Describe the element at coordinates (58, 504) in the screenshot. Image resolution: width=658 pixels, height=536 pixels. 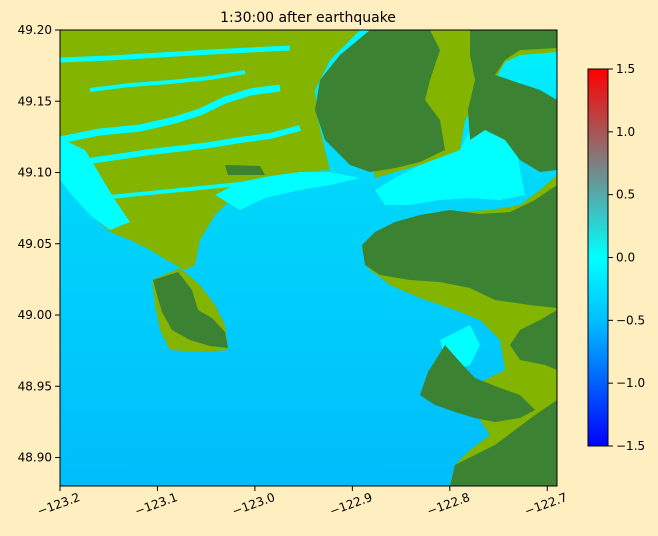
I see `x-tick-label: −123.2` at that location.